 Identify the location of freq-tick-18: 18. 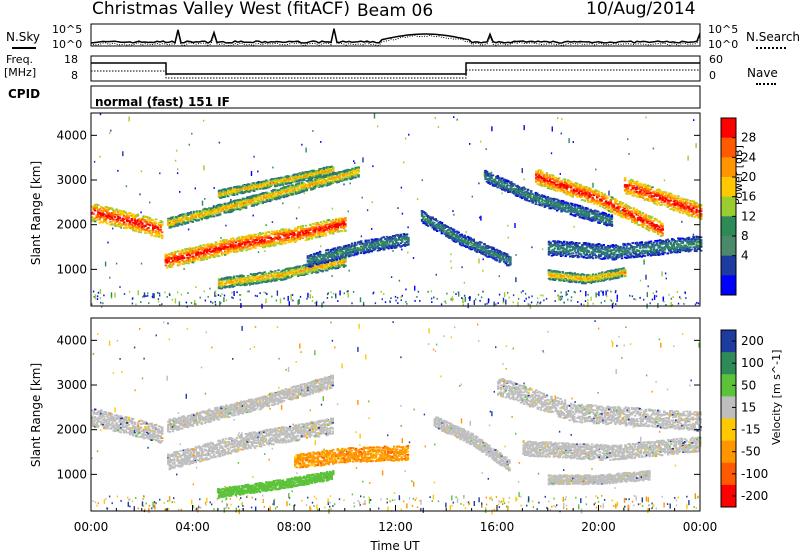
(71, 59).